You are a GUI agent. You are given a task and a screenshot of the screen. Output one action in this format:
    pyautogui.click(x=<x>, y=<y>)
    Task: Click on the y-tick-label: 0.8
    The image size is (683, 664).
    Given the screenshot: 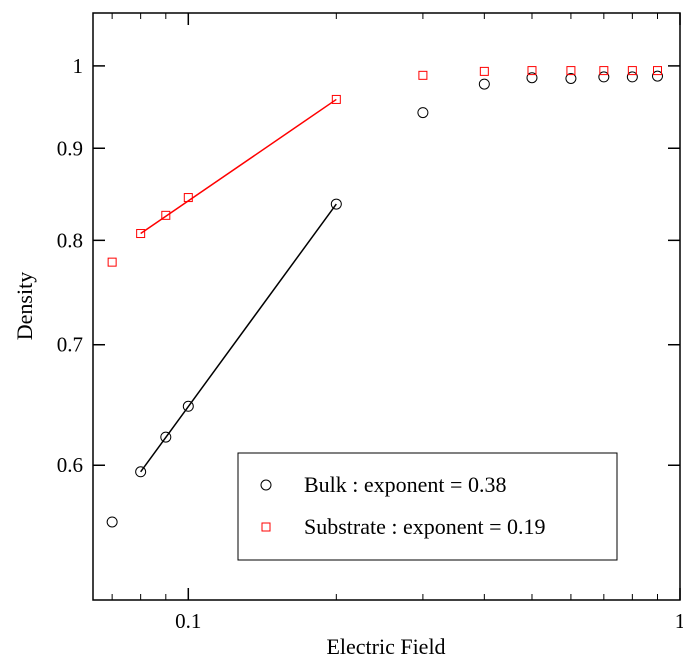 What is the action you would take?
    pyautogui.click(x=70, y=240)
    